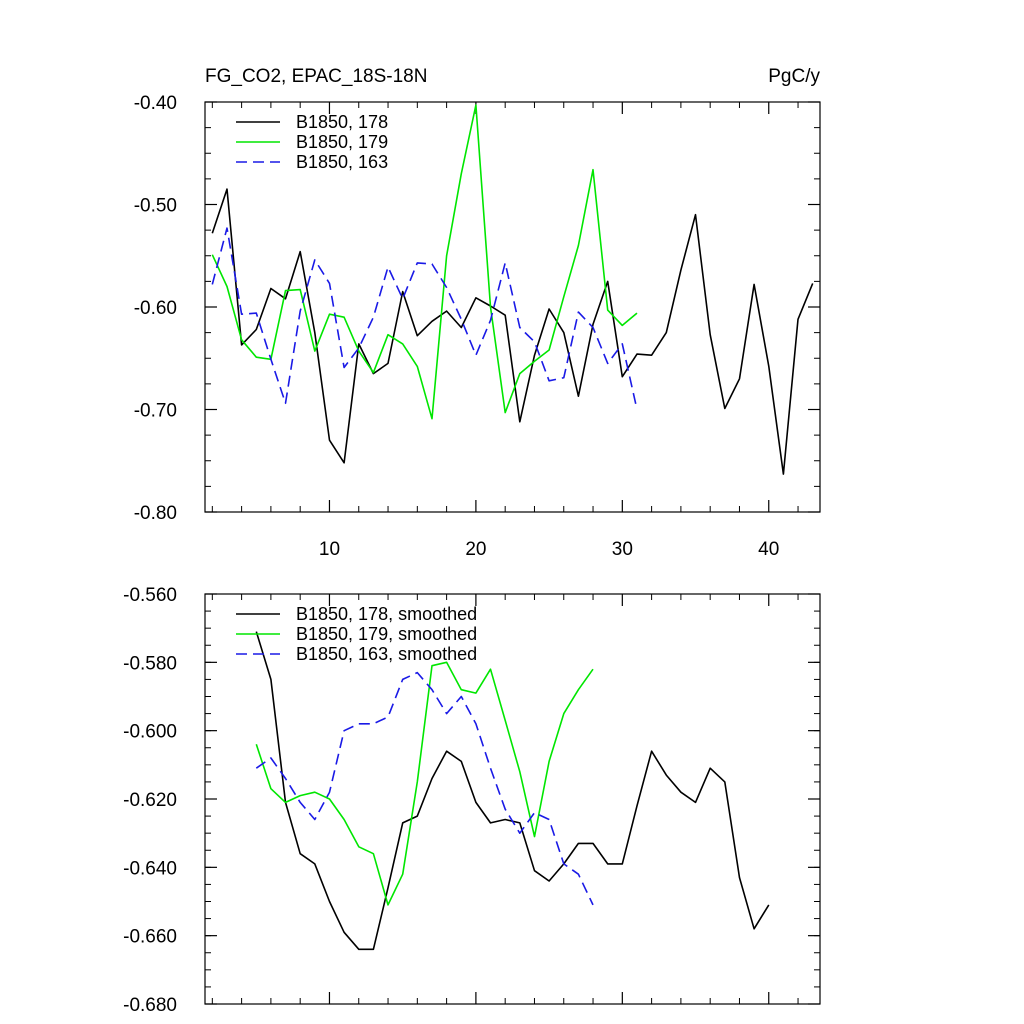  Describe the element at coordinates (475, 549) in the screenshot. I see `top-xtick-label: 20` at that location.